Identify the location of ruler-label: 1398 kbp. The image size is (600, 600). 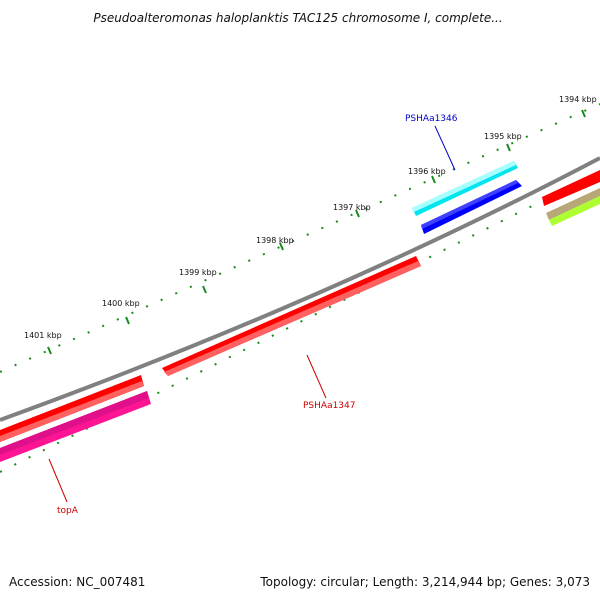
(275, 240).